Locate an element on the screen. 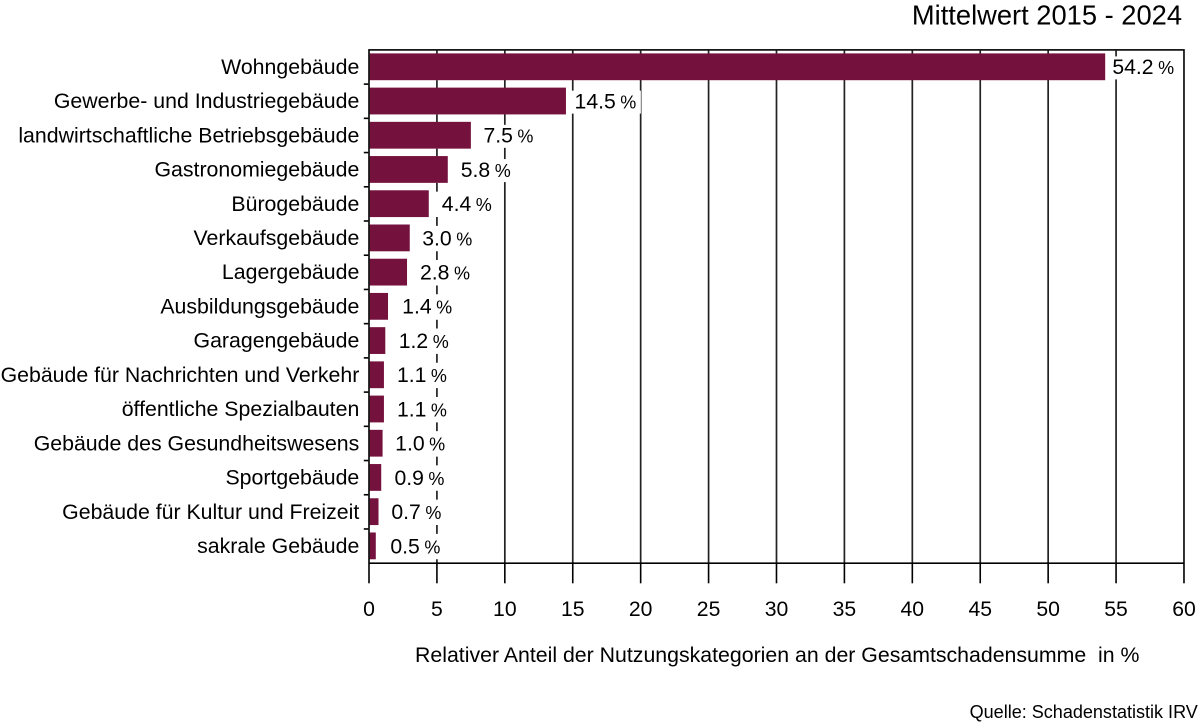  svg-text: 10 is located at coordinates (505, 609).